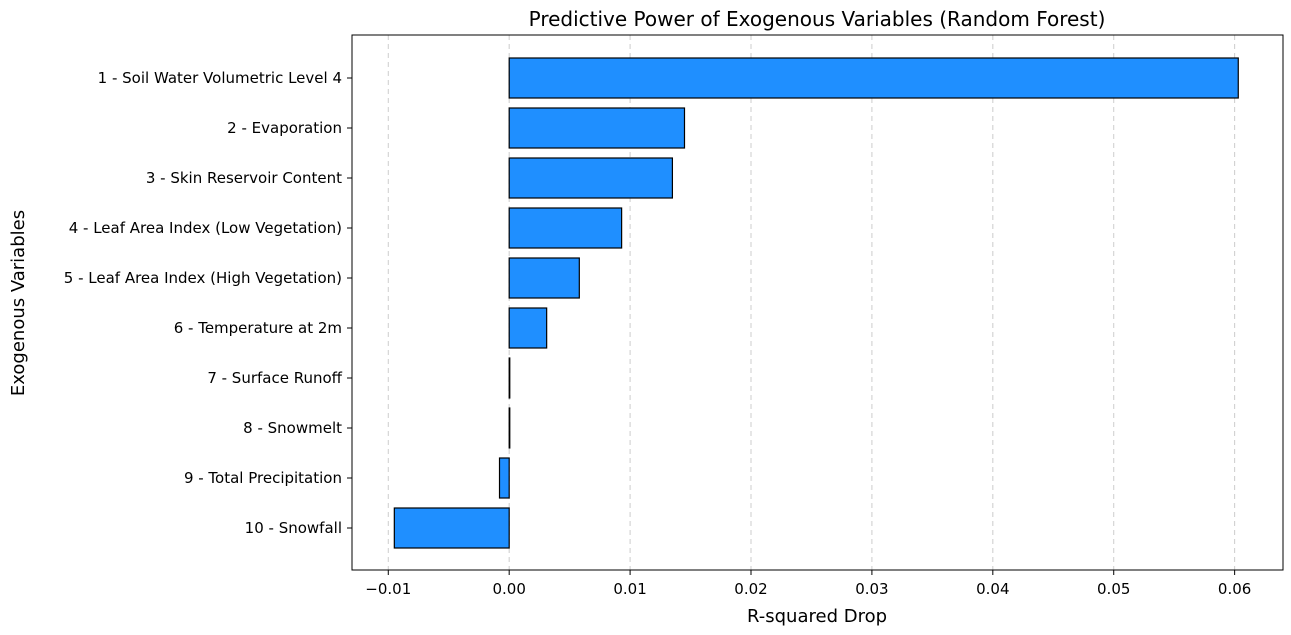  Describe the element at coordinates (220, 78) in the screenshot. I see `y-tick-label: 1 - Soil Water Volumetric Level 4` at that location.